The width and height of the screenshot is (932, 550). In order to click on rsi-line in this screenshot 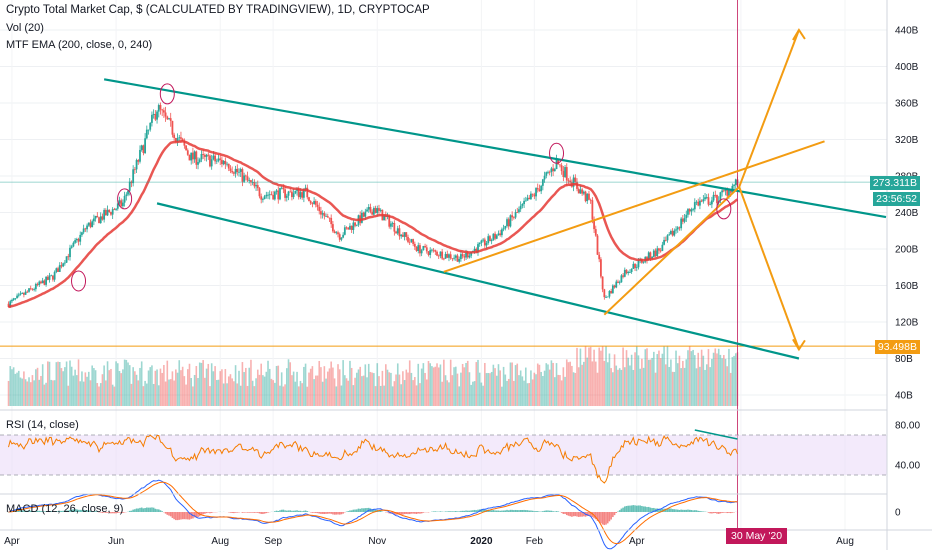, I will do `click(373, 459)`.